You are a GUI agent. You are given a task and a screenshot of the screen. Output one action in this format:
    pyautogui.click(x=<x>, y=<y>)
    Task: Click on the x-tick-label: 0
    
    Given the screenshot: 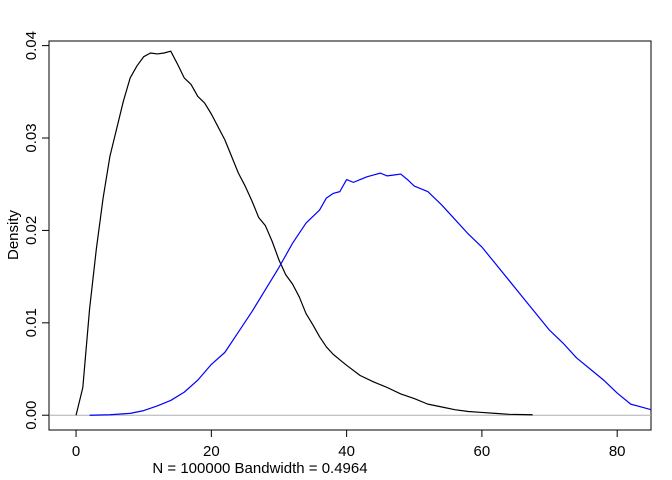 What is the action you would take?
    pyautogui.click(x=76, y=451)
    